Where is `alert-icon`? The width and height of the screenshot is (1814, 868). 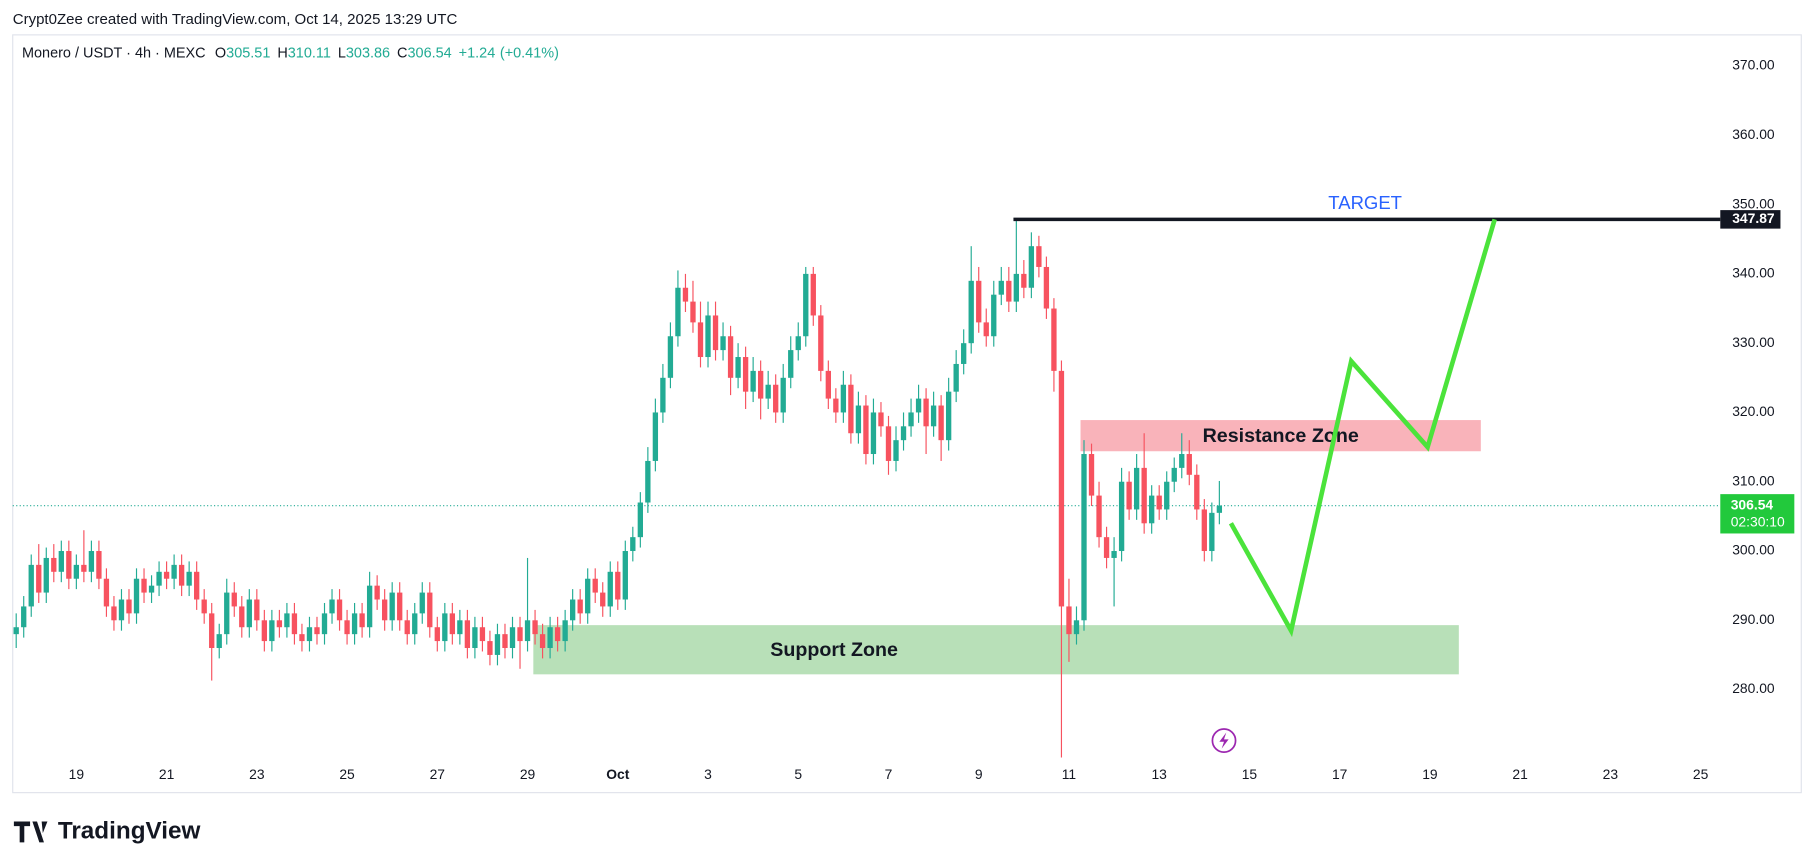 alert-icon is located at coordinates (1224, 741).